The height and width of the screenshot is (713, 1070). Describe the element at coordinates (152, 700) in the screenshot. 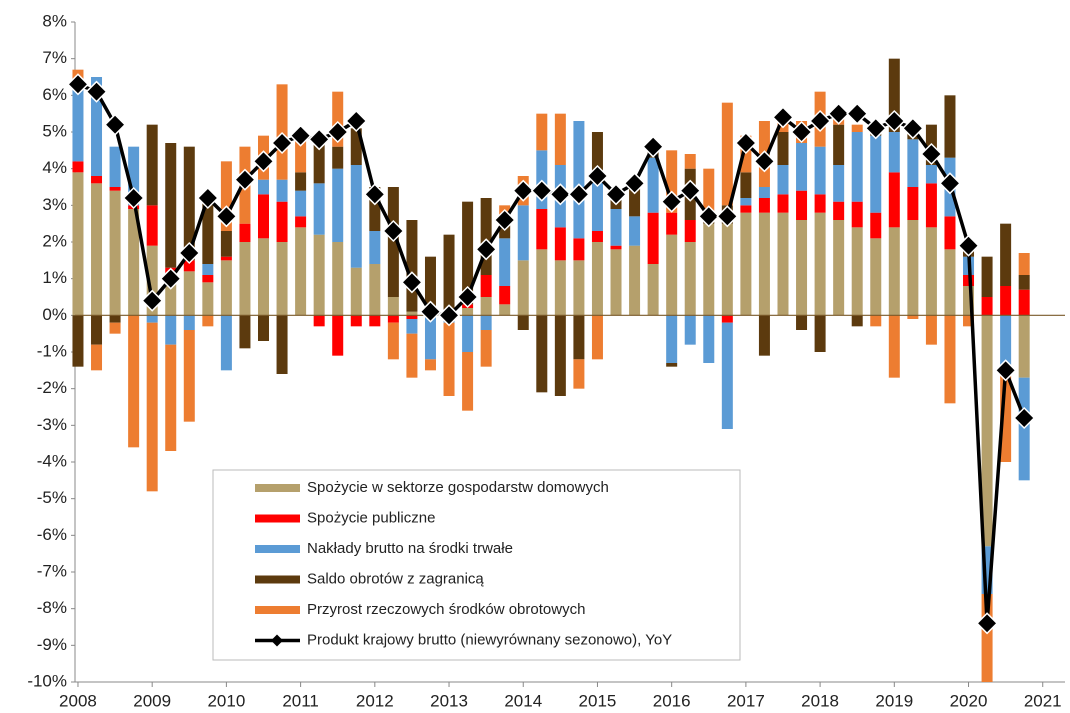

I see `x-tick-label: 2009` at that location.